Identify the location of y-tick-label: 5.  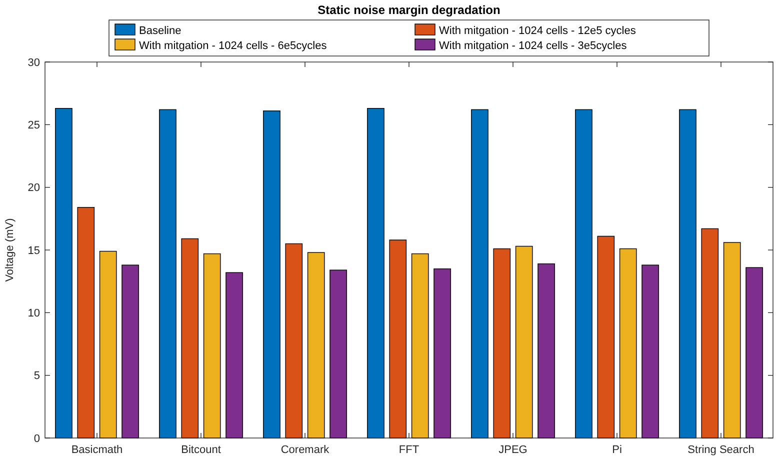
(37, 376).